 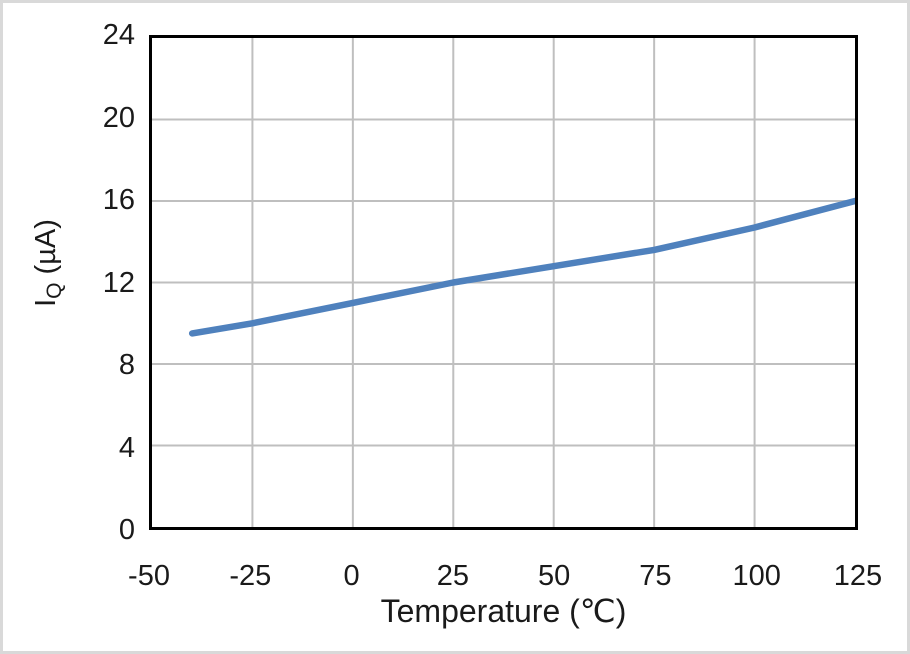 I want to click on x-axis-title: Temperature (℃), so click(x=503, y=611).